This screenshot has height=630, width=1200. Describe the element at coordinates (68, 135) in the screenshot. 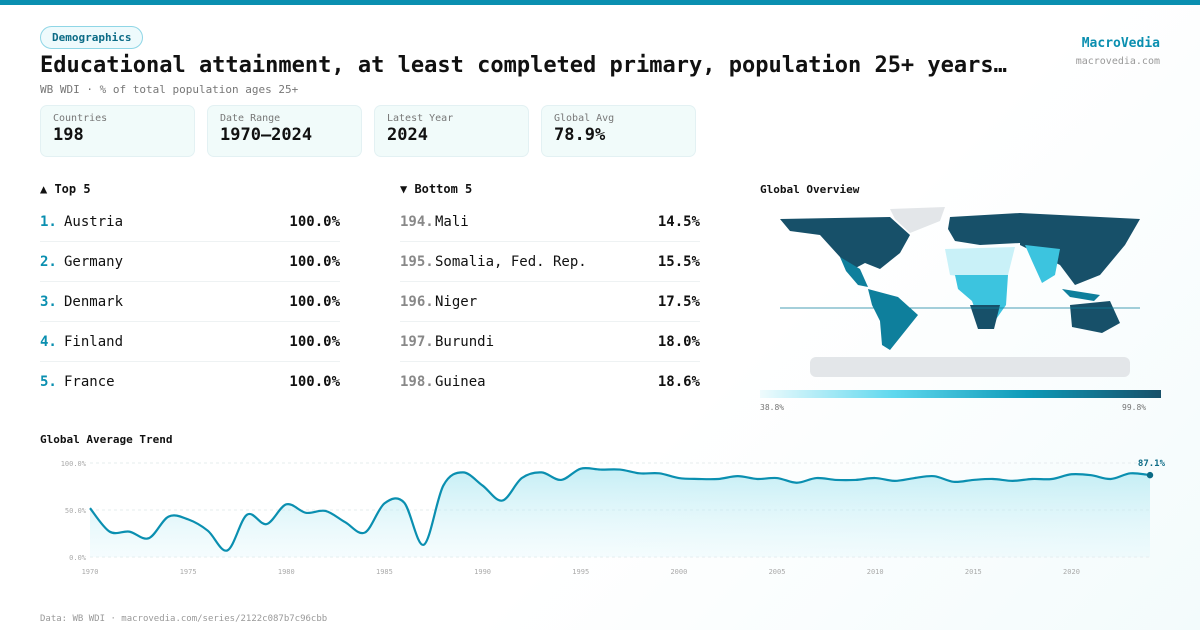

I see `stat-value: 198` at that location.